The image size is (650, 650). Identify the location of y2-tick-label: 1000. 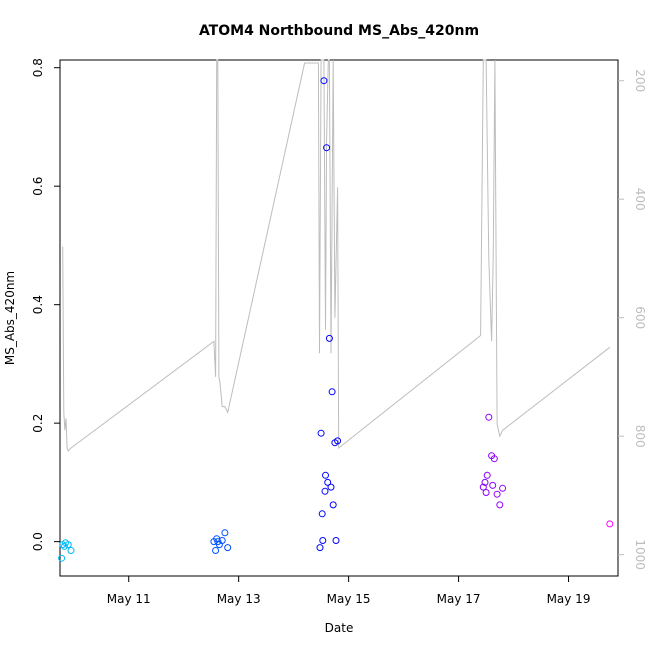
(640, 554).